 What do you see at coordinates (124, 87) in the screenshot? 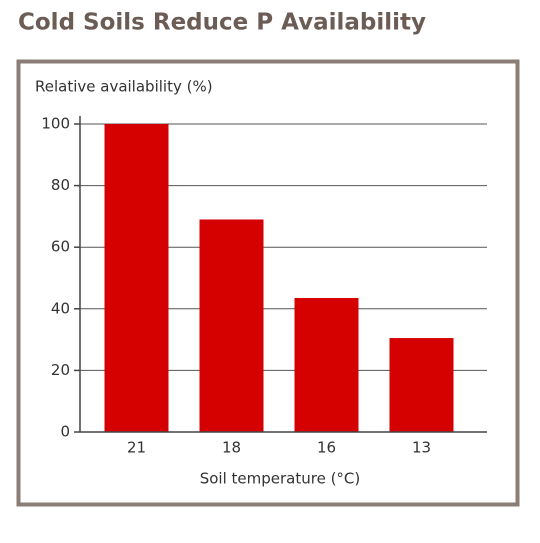
I see `y-axis-label: Relative availability (%)` at bounding box center [124, 87].